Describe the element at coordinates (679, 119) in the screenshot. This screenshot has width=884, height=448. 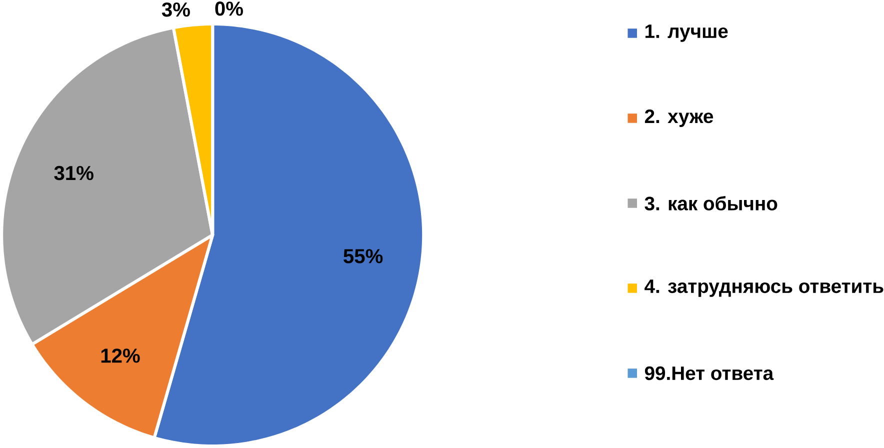
I see `legend-label: 2. хуже` at that location.